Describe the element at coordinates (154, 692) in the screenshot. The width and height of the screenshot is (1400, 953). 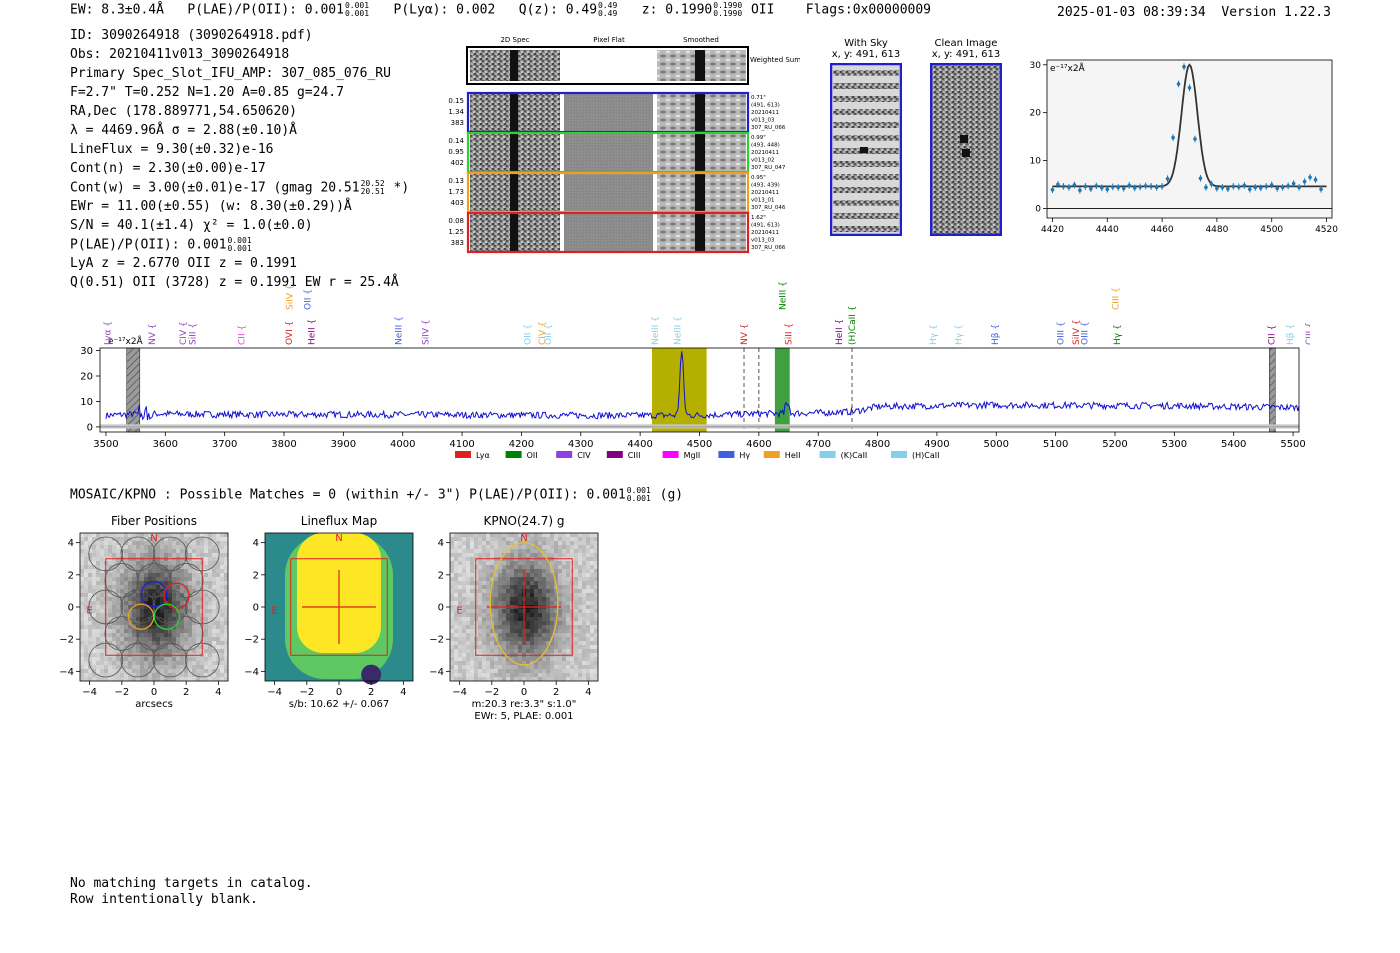
I see `panel-x-tick-label: 0` at that location.